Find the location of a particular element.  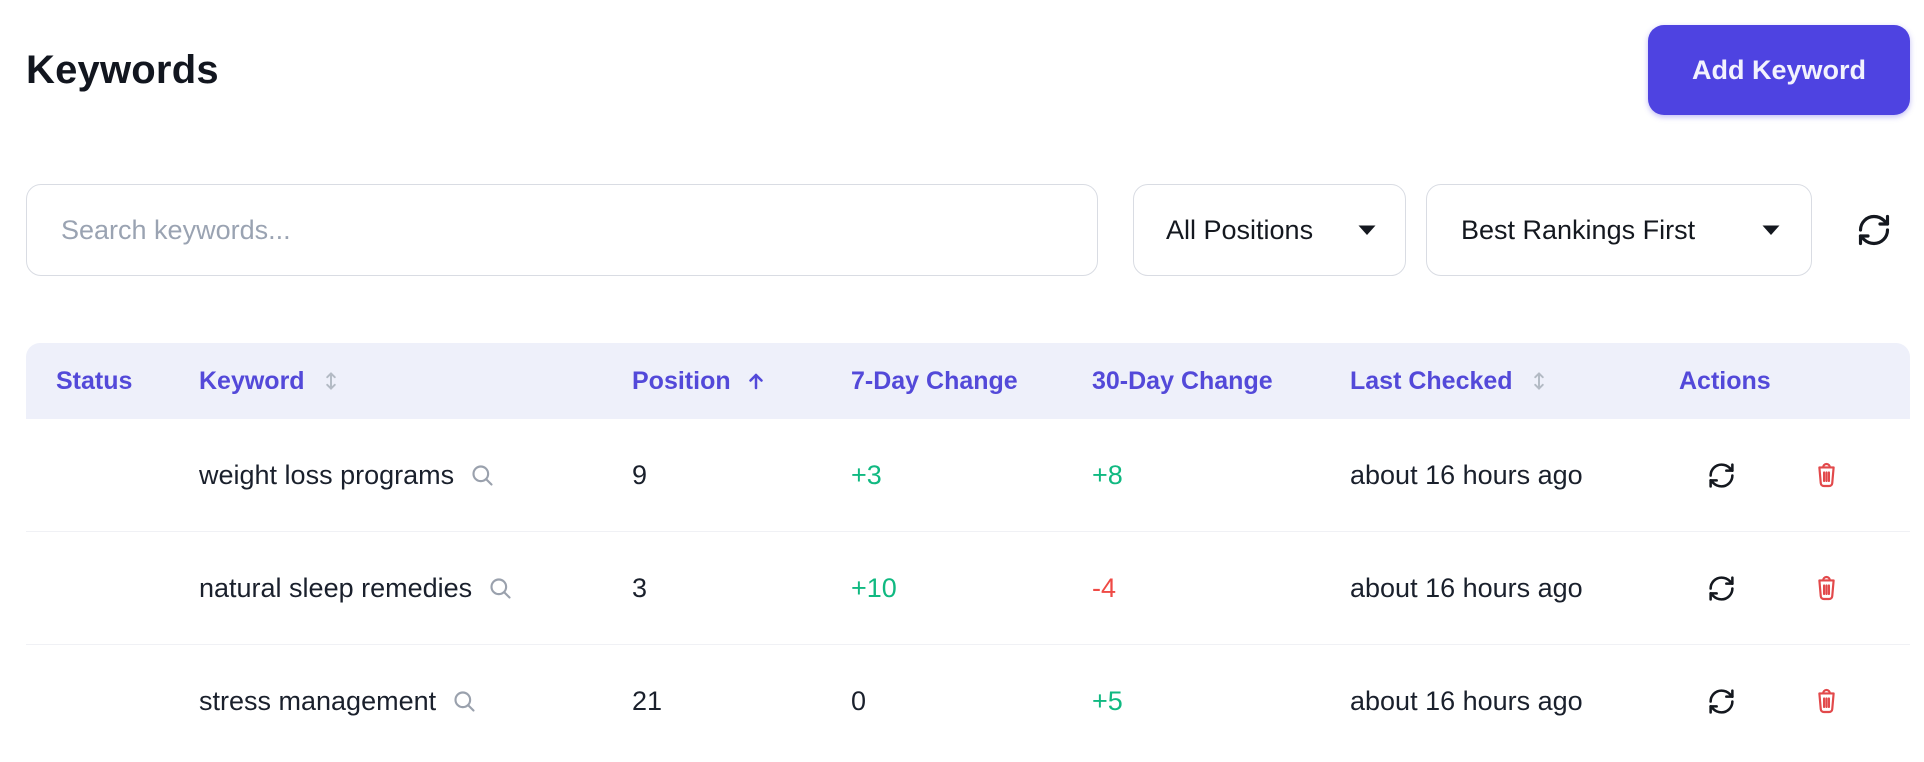

column-header-keyword: Keyword is located at coordinates (415, 381).